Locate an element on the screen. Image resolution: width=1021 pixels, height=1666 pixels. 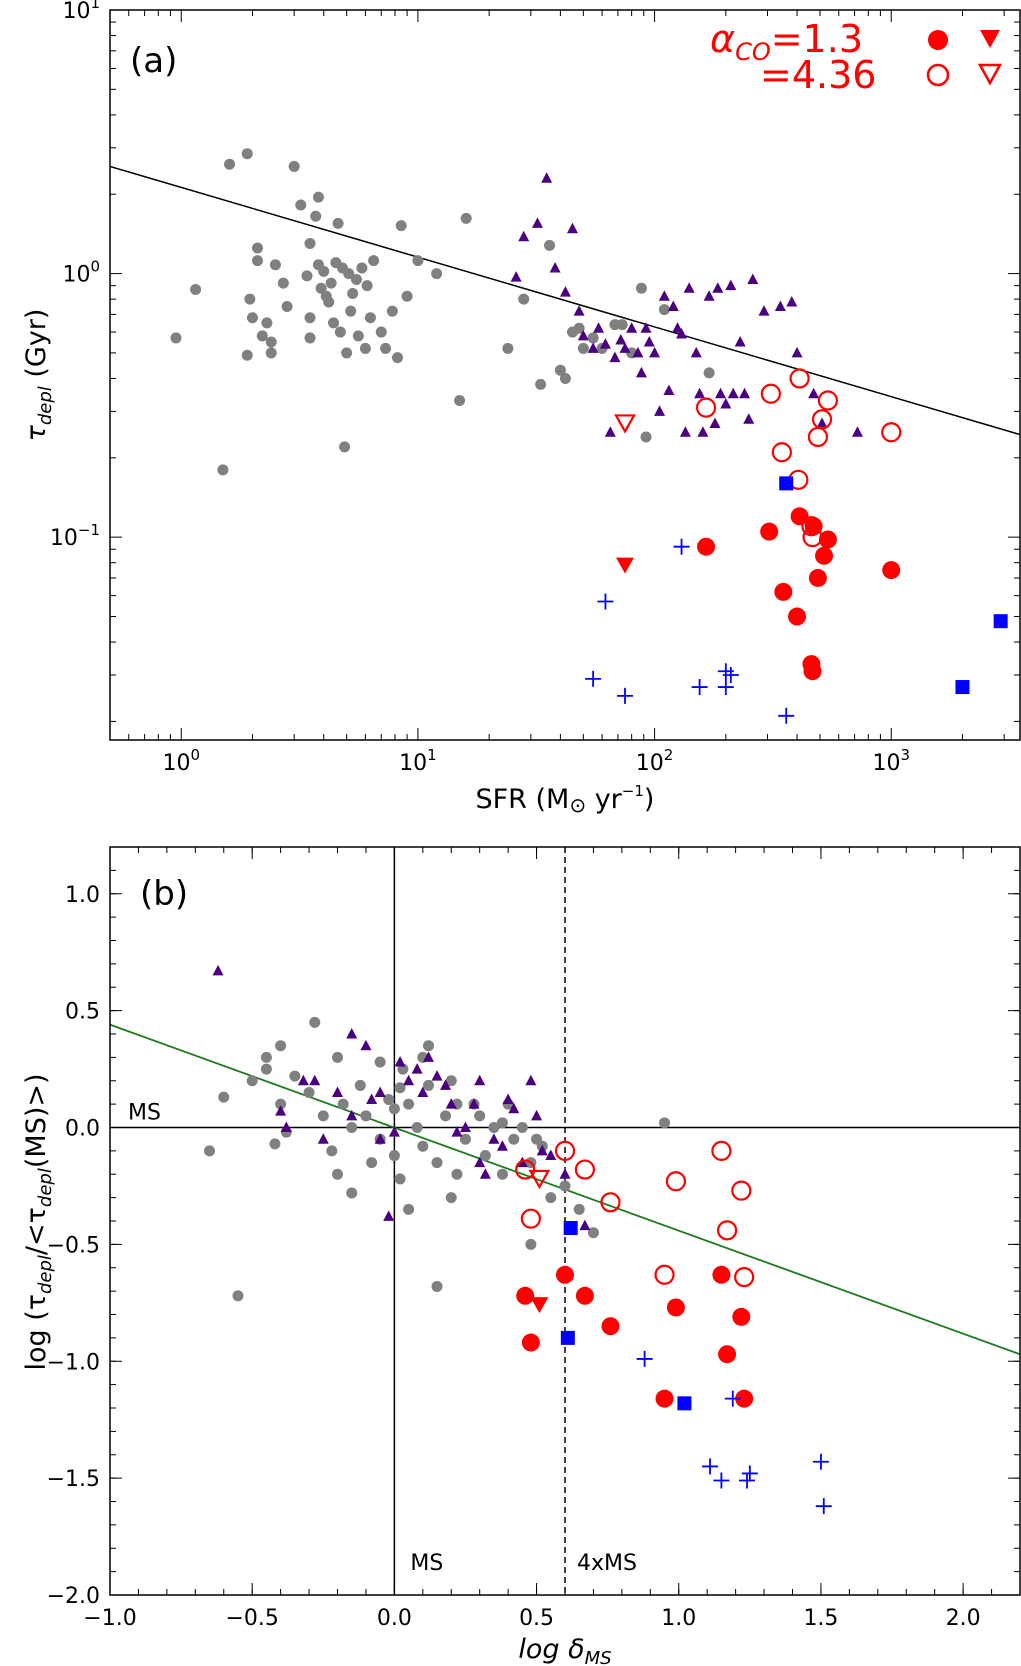
panel-b-x-tick-label: −0.5 is located at coordinates (251, 1618).